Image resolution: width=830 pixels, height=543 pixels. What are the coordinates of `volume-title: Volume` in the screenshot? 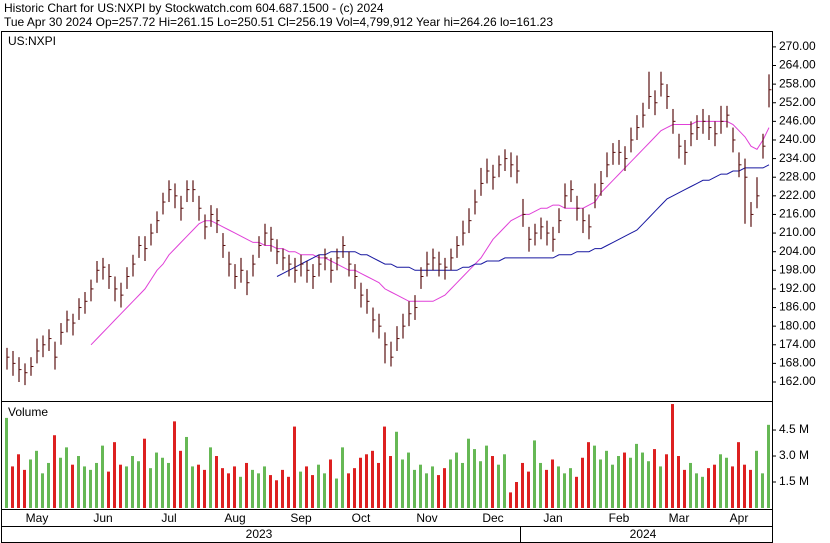 It's located at (28, 412).